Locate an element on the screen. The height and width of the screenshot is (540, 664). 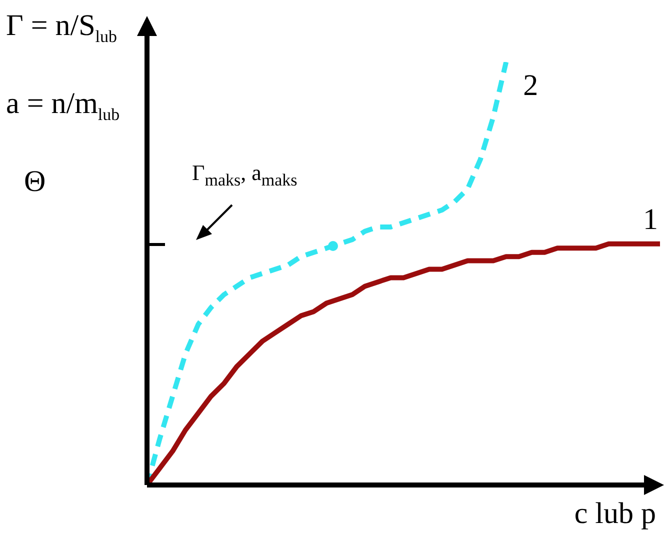
series-label: 2 is located at coordinates (530, 85).